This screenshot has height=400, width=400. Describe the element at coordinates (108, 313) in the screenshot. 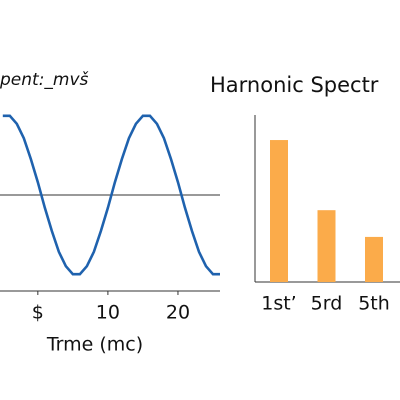

I see `x-tick-label: 10` at that location.